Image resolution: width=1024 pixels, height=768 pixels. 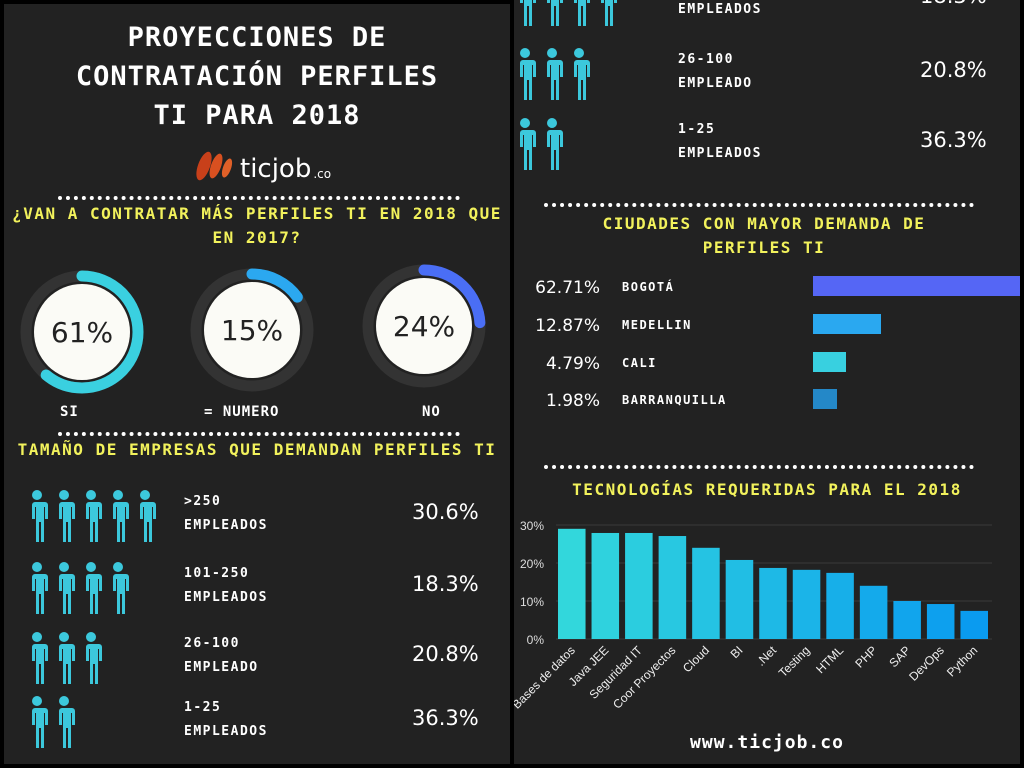 I want to click on donut-value: 15%, so click(x=252, y=330).